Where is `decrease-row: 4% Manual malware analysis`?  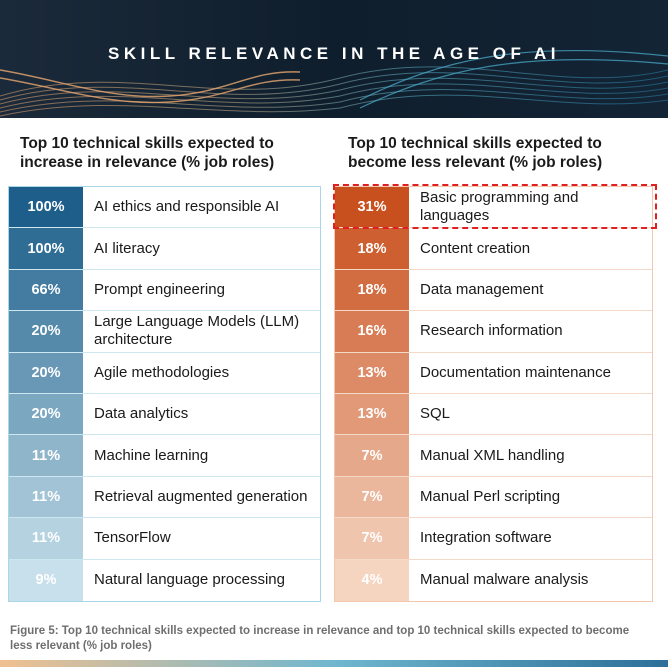 decrease-row: 4% Manual malware analysis is located at coordinates (493, 580).